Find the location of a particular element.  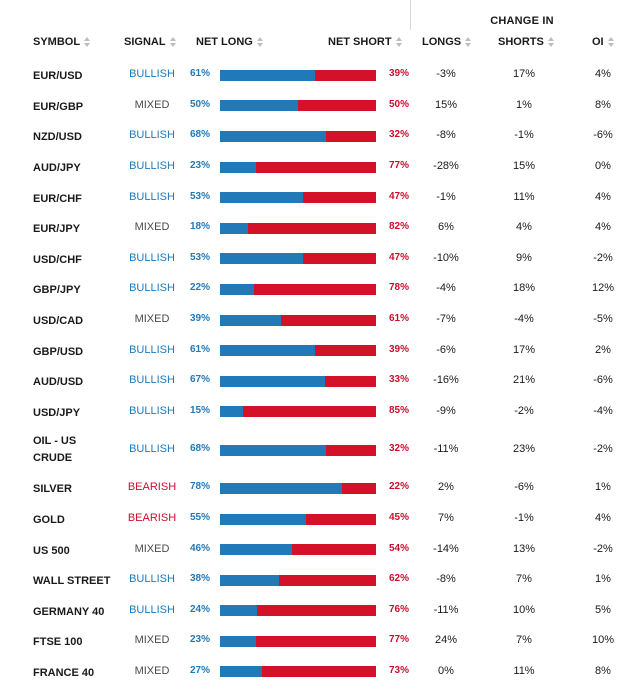

symbol-column-header: SYMBOL is located at coordinates (62, 42).